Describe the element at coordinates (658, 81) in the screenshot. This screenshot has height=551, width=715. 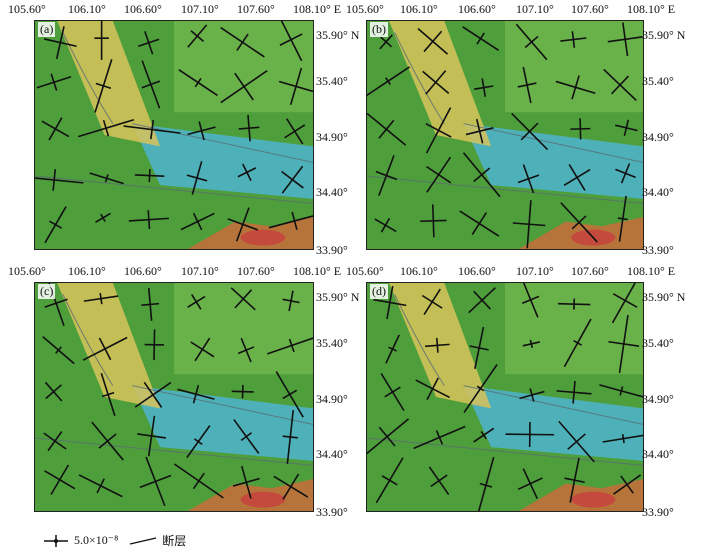
I see `lat-tick: 35.40°` at that location.